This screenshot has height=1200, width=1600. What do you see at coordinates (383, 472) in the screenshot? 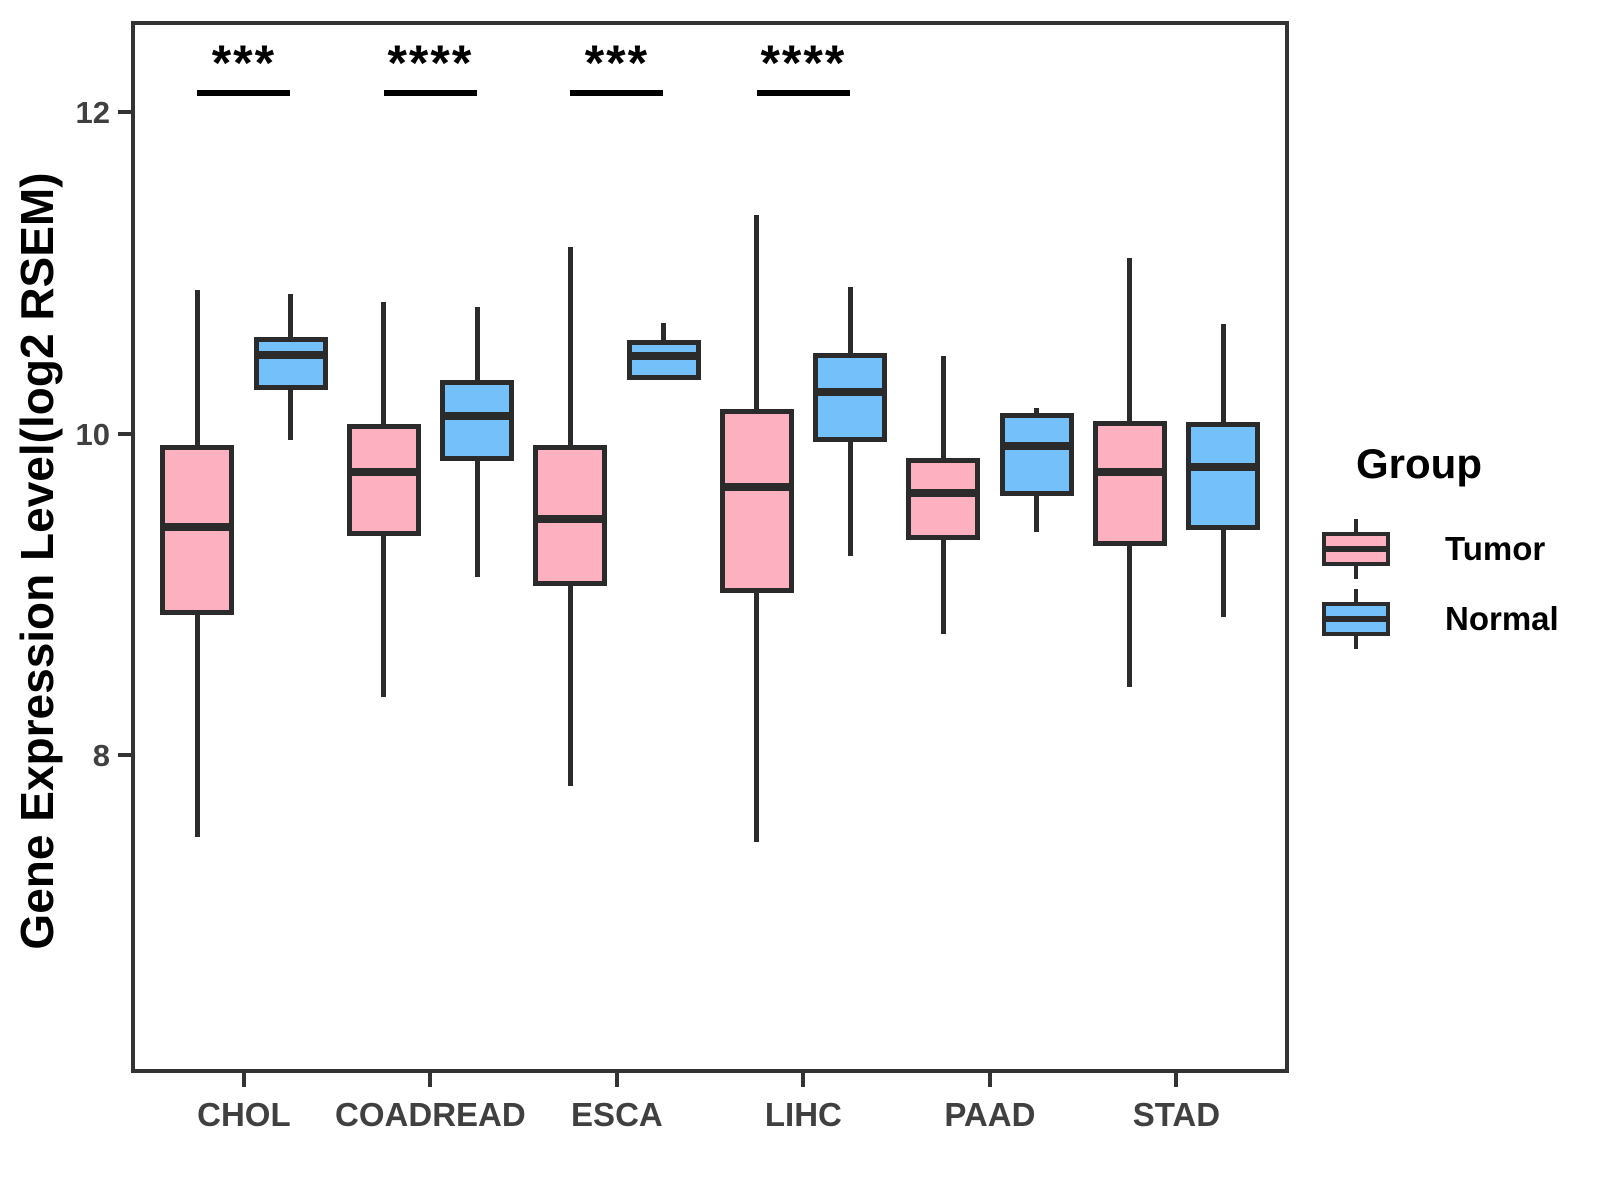
I see `median-coadread-tumor` at bounding box center [383, 472].